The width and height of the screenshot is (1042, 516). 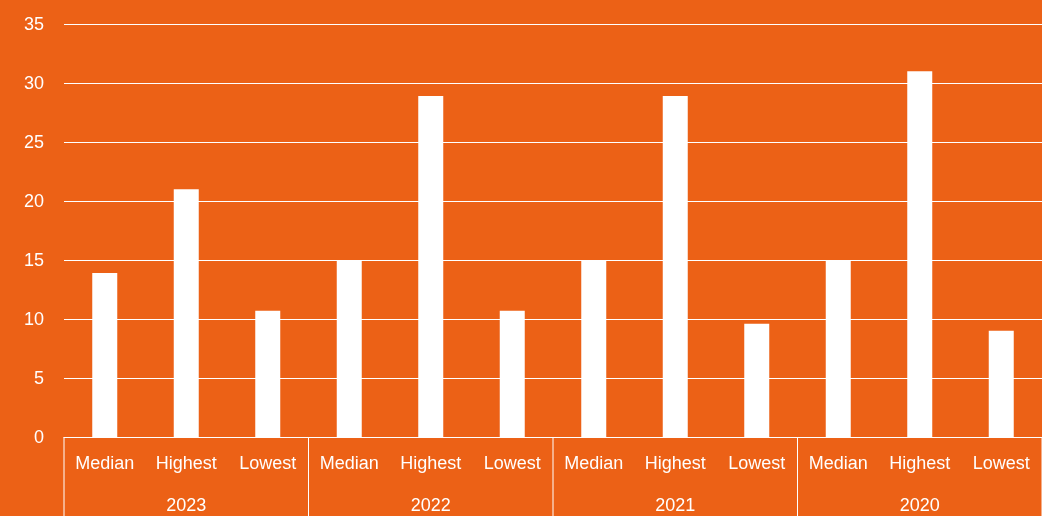 I want to click on text: 2022, so click(x=430, y=505).